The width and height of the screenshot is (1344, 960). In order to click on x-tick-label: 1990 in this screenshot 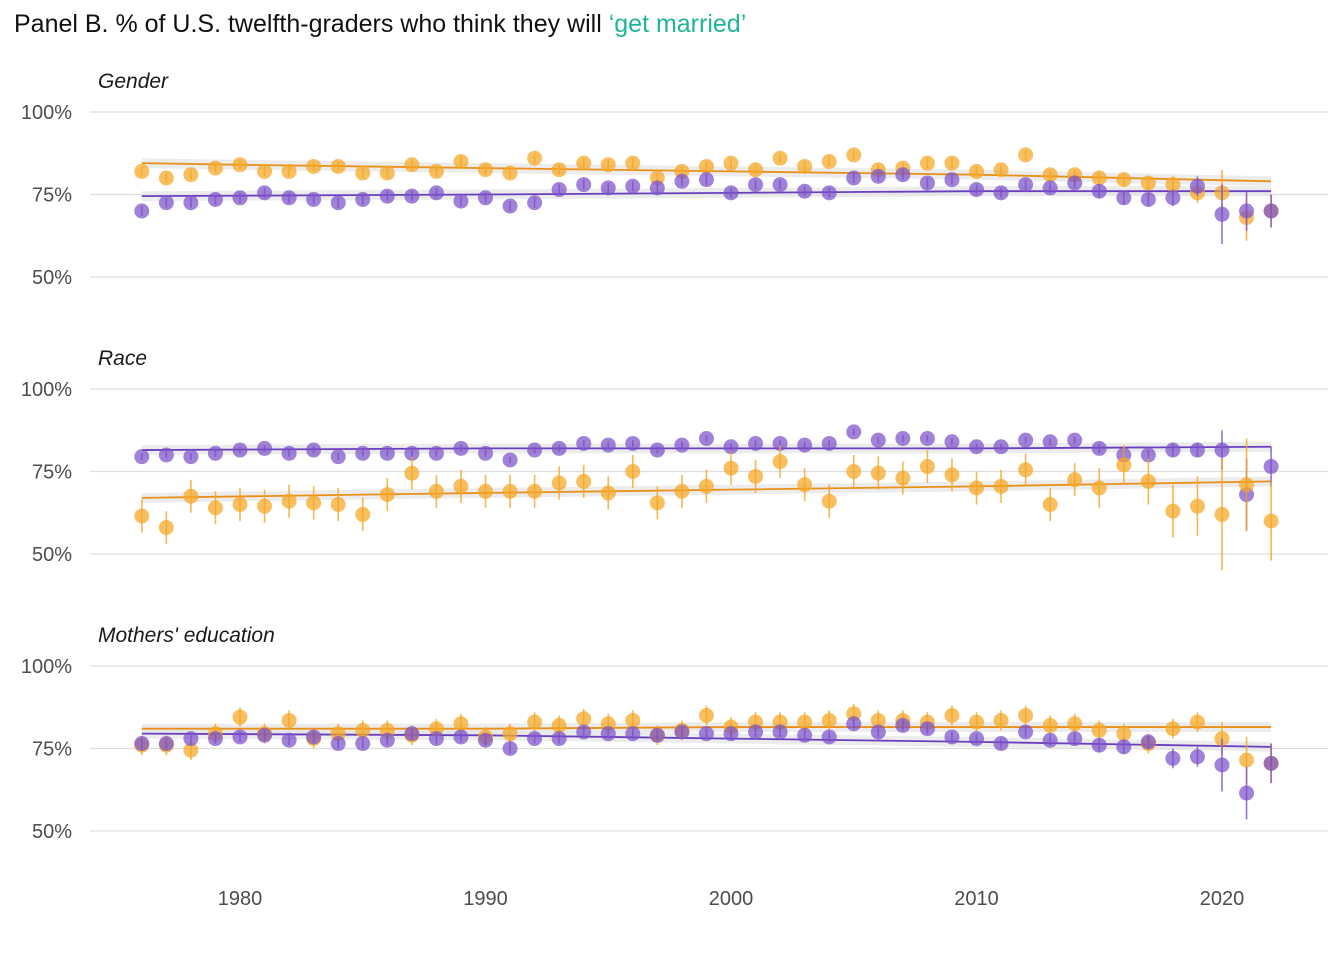, I will do `click(485, 899)`.